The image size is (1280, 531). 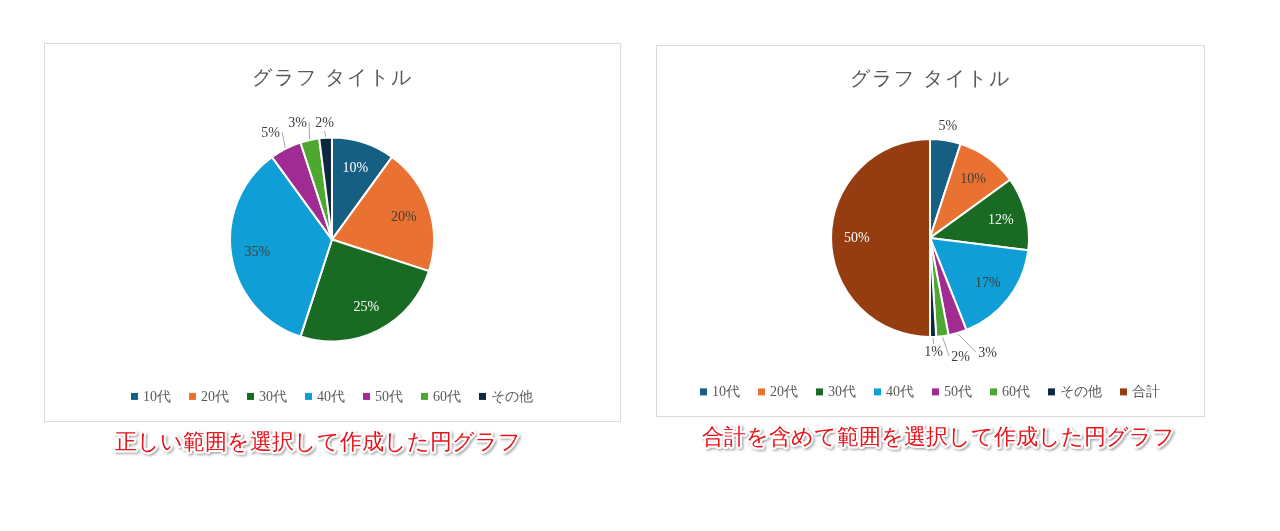 What do you see at coordinates (988, 283) in the screenshot?
I see `data-label: 17%` at bounding box center [988, 283].